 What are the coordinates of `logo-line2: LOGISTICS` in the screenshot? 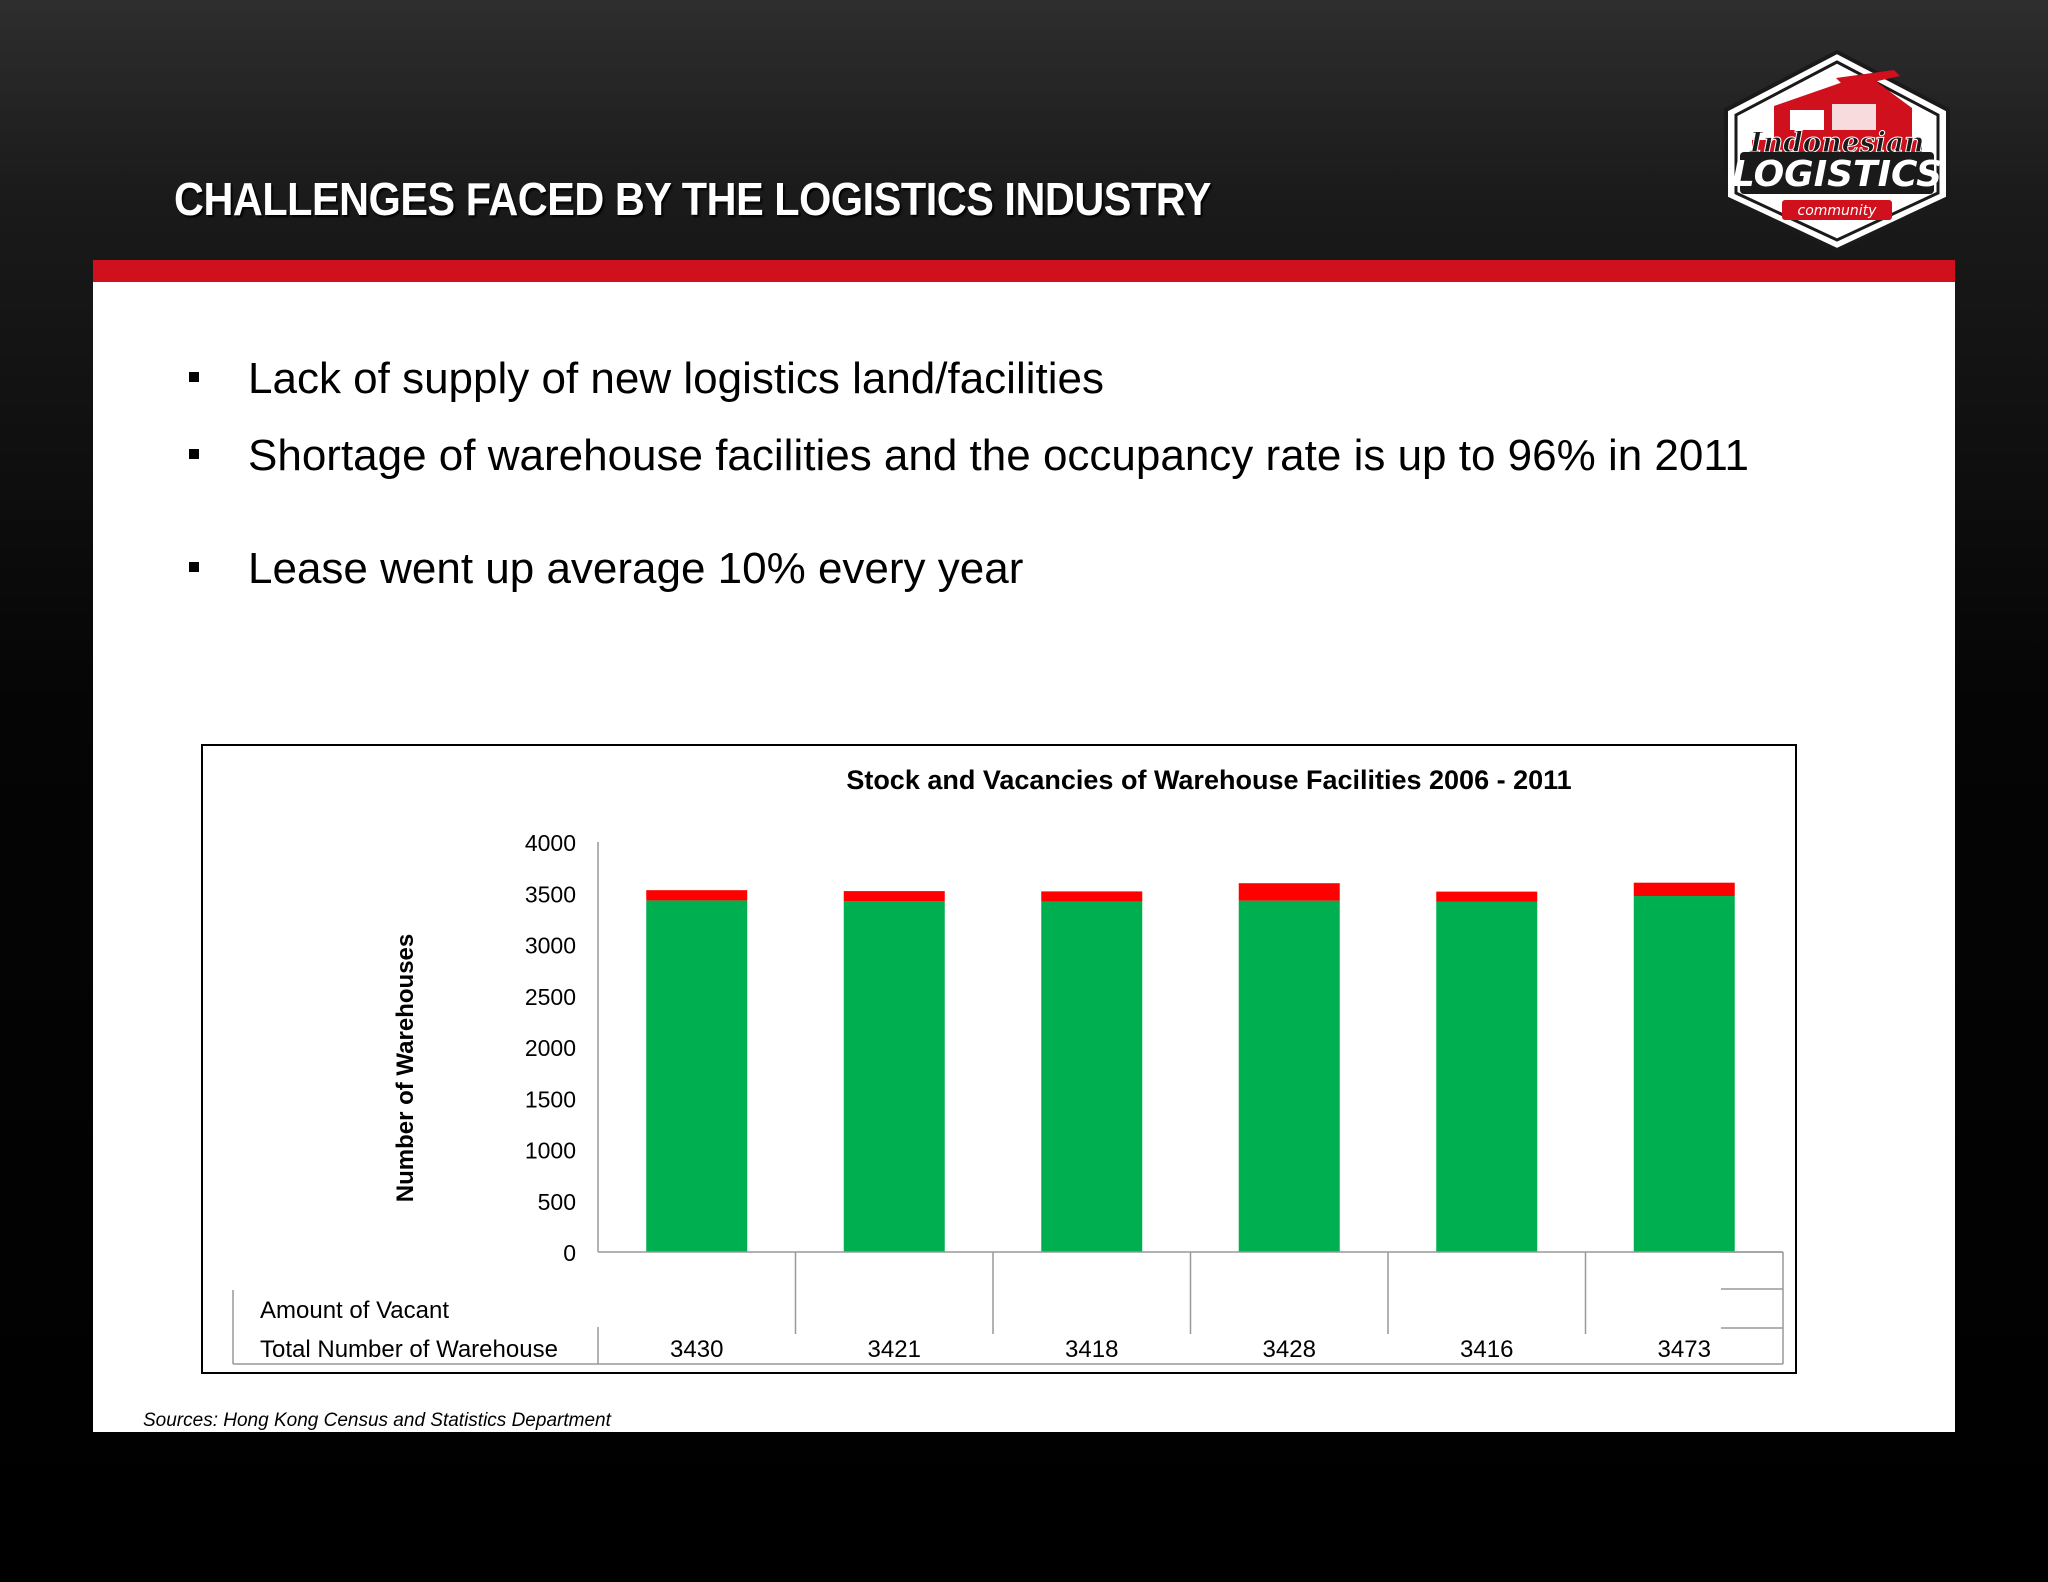 It's located at (1837, 174).